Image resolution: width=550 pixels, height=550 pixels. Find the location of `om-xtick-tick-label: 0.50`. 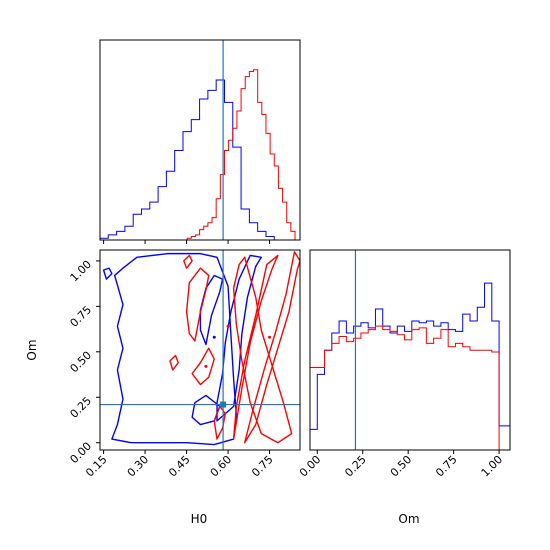

om-xtick-tick-label: 0.50 is located at coordinates (401, 466).